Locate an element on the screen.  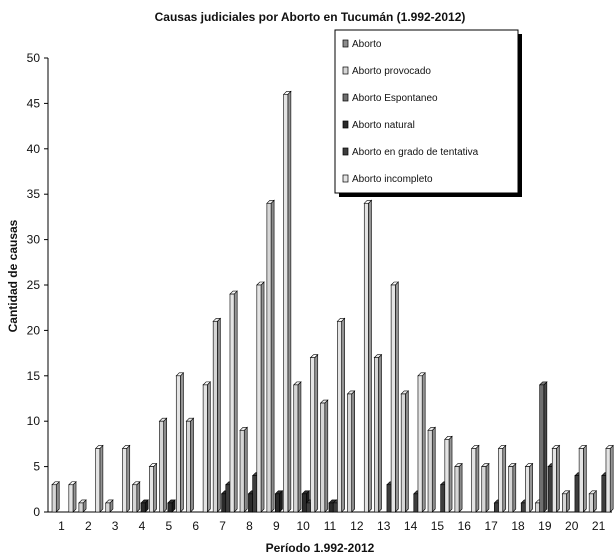
y-axis-label: Cantidad de causas is located at coordinates (13, 275).